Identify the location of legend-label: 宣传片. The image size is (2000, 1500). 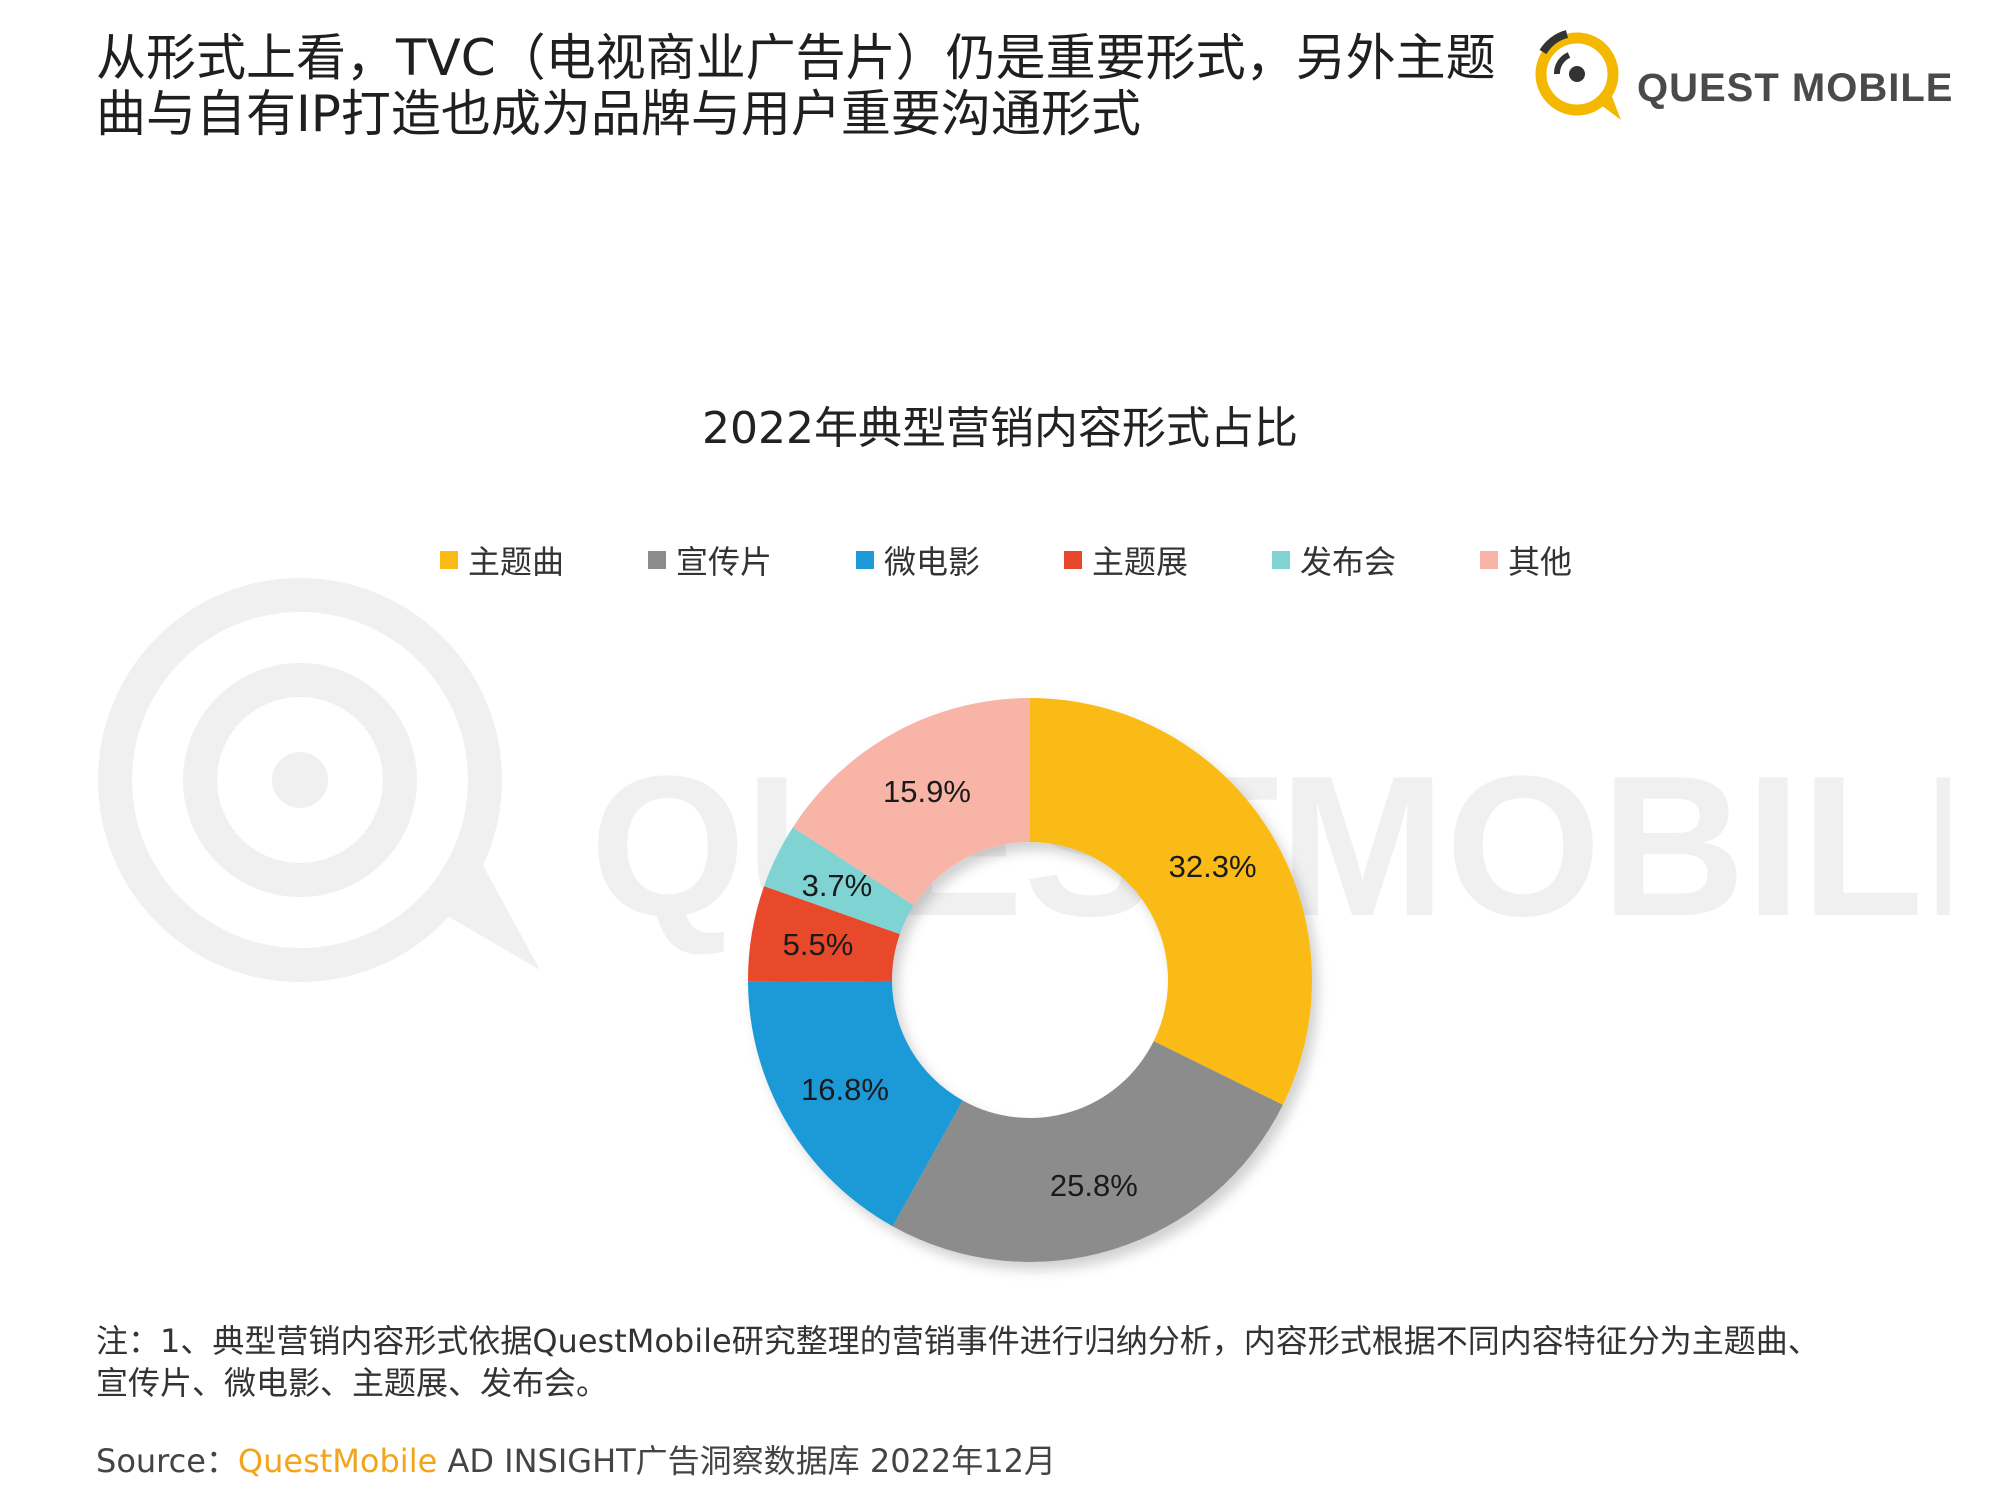
(724, 562).